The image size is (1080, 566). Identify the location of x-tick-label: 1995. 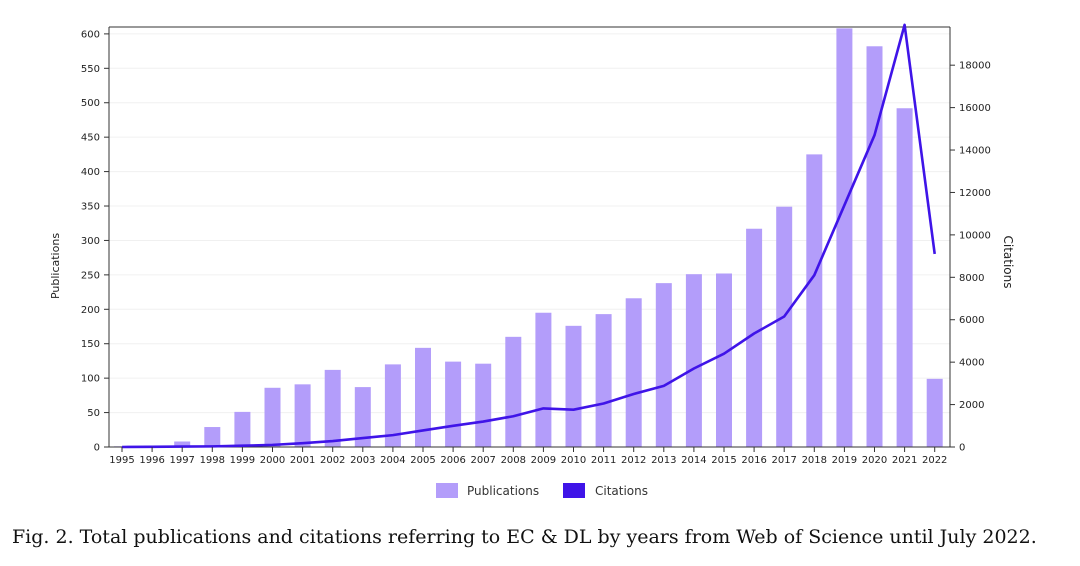
(121, 460).